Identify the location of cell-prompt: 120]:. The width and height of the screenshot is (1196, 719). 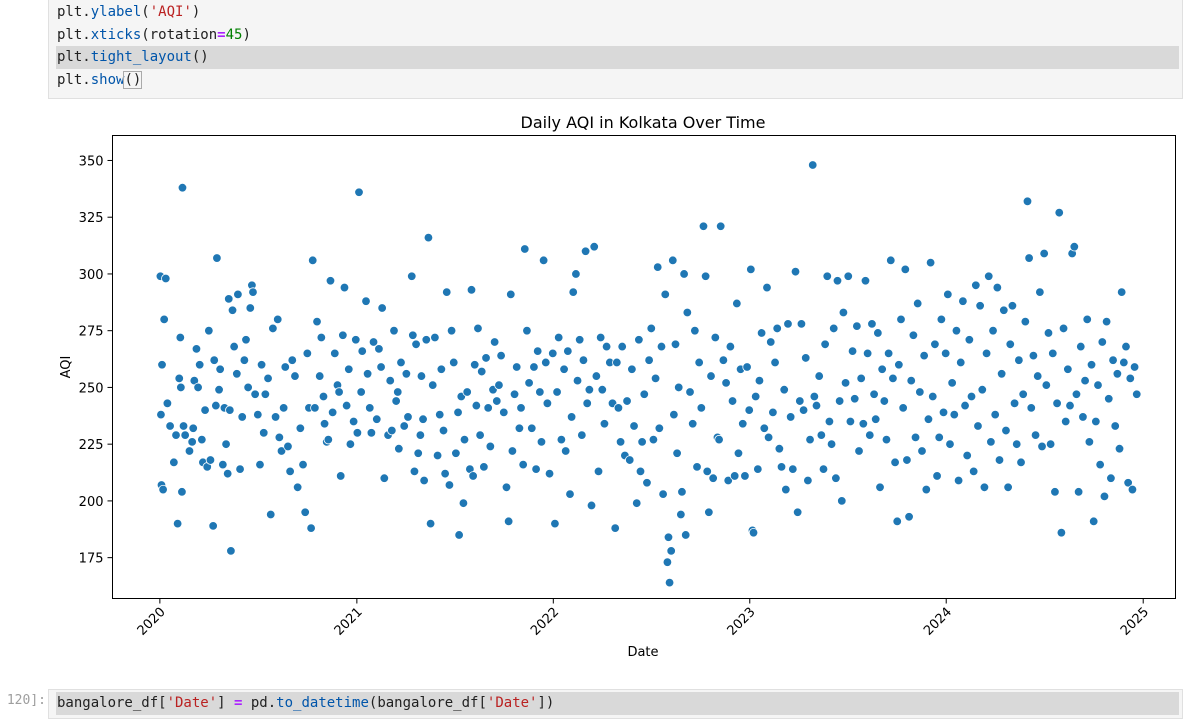
(26, 700).